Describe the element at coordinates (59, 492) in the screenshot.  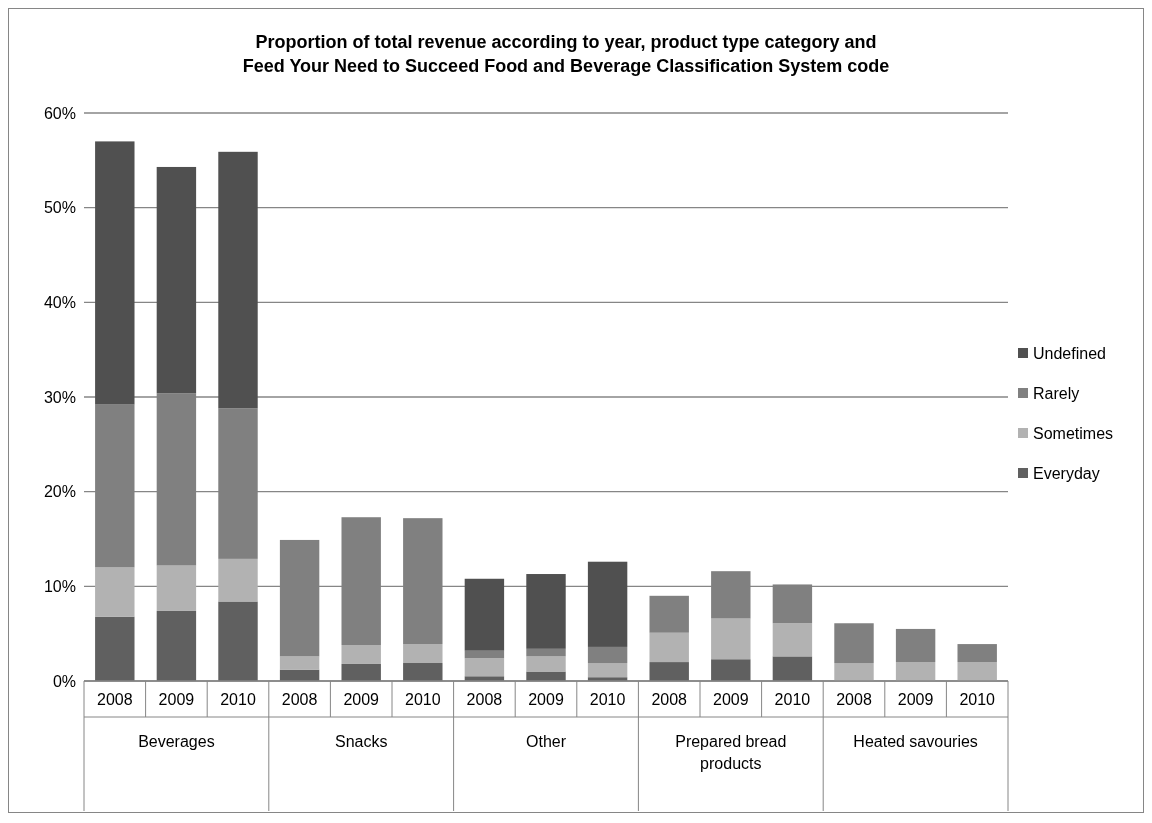
I see `y-tick-label: 20%` at that location.